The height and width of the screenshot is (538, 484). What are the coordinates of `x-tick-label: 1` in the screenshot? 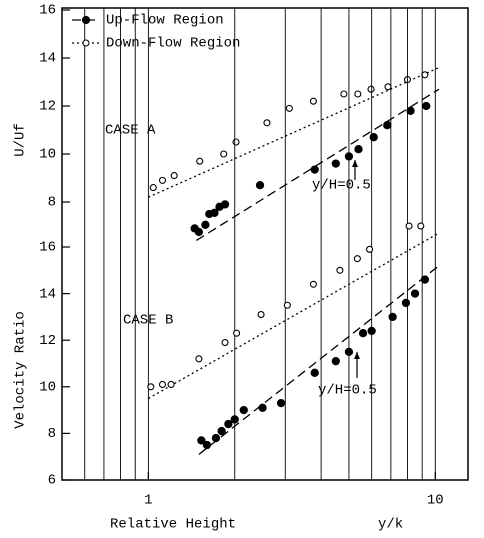 It's located at (148, 501).